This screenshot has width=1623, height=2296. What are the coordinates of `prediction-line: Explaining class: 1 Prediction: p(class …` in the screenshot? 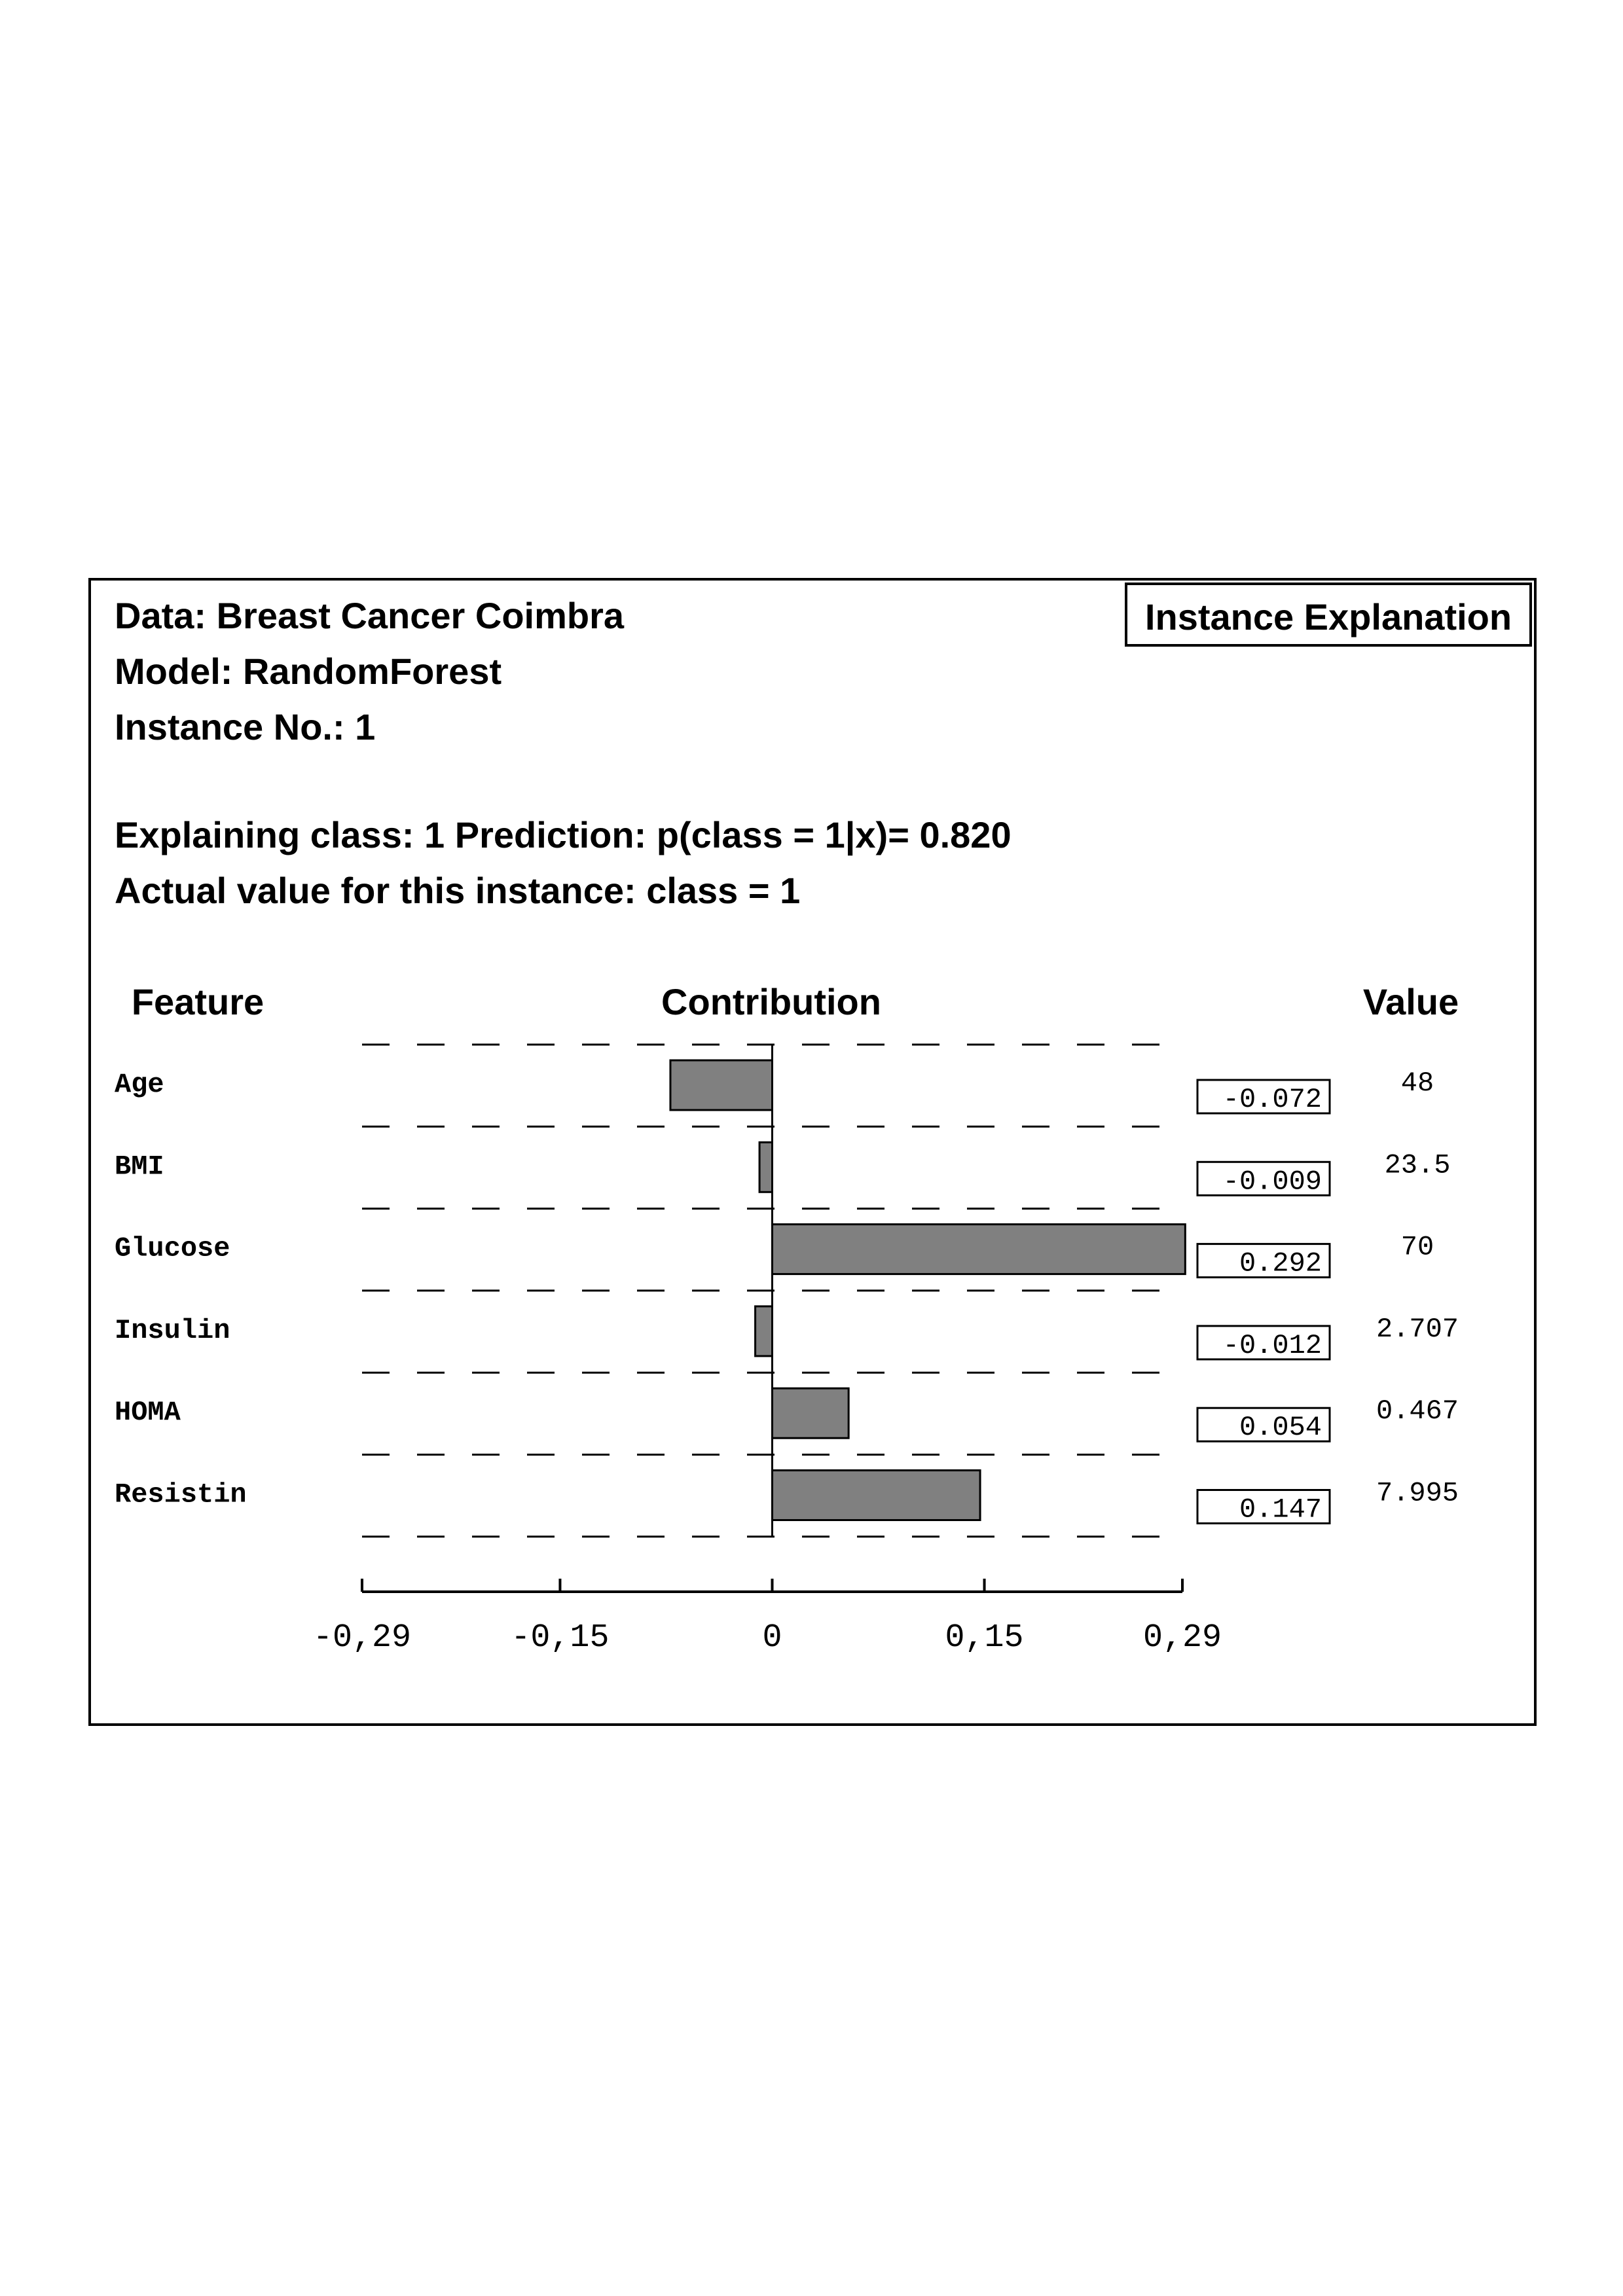 It's located at (563, 835).